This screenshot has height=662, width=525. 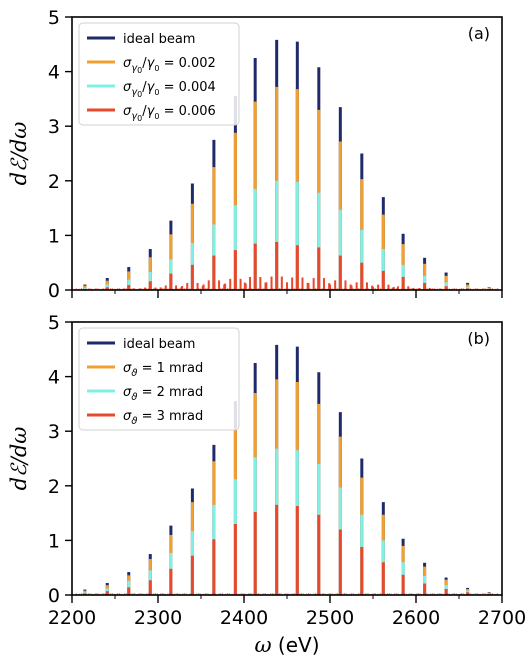 I want to click on legend-entry: σγ0/γ0 = 0.002, so click(x=169, y=65).